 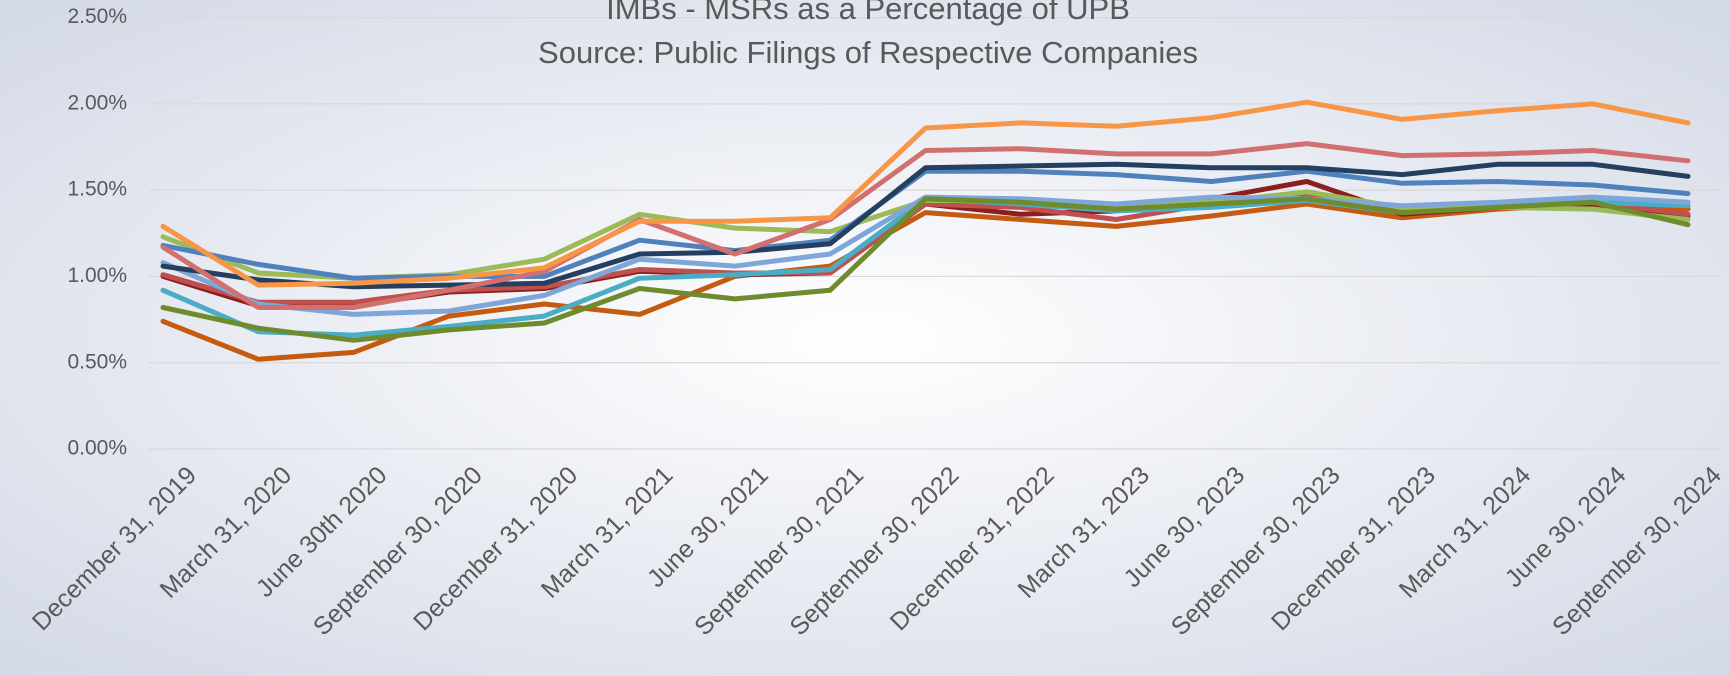 I want to click on series-line, so click(x=925, y=224).